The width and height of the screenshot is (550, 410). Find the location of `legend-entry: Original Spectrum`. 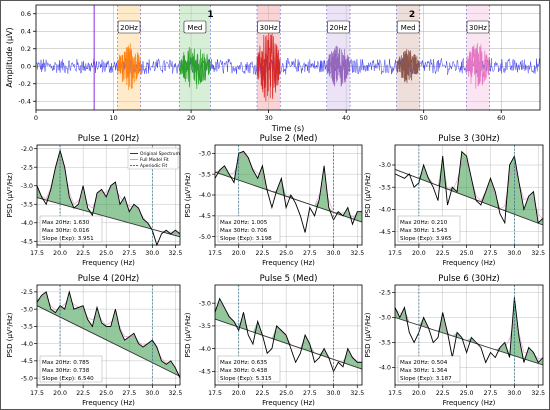

legend-entry: Original Spectrum is located at coordinates (160, 154).